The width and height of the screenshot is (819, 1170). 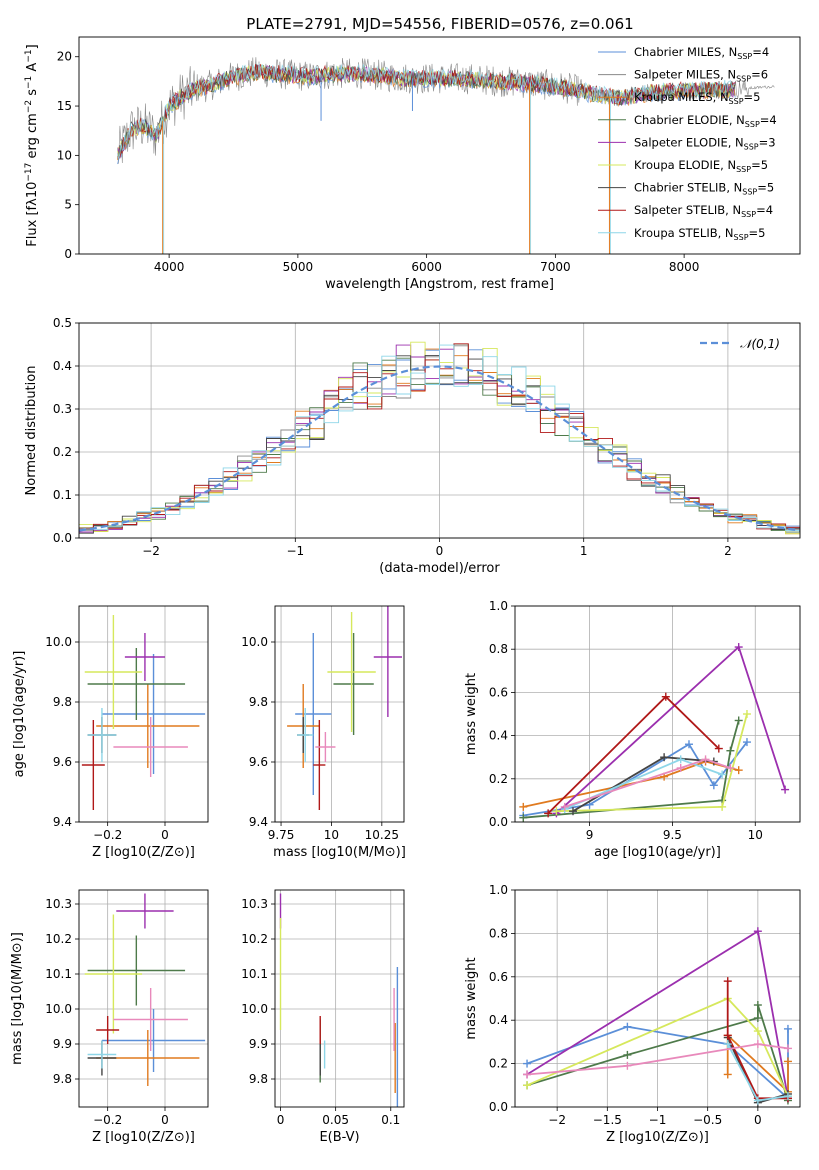 What do you see at coordinates (471, 998) in the screenshot?
I see `mass_weight_vs_Z-ylabel: mass weight` at bounding box center [471, 998].